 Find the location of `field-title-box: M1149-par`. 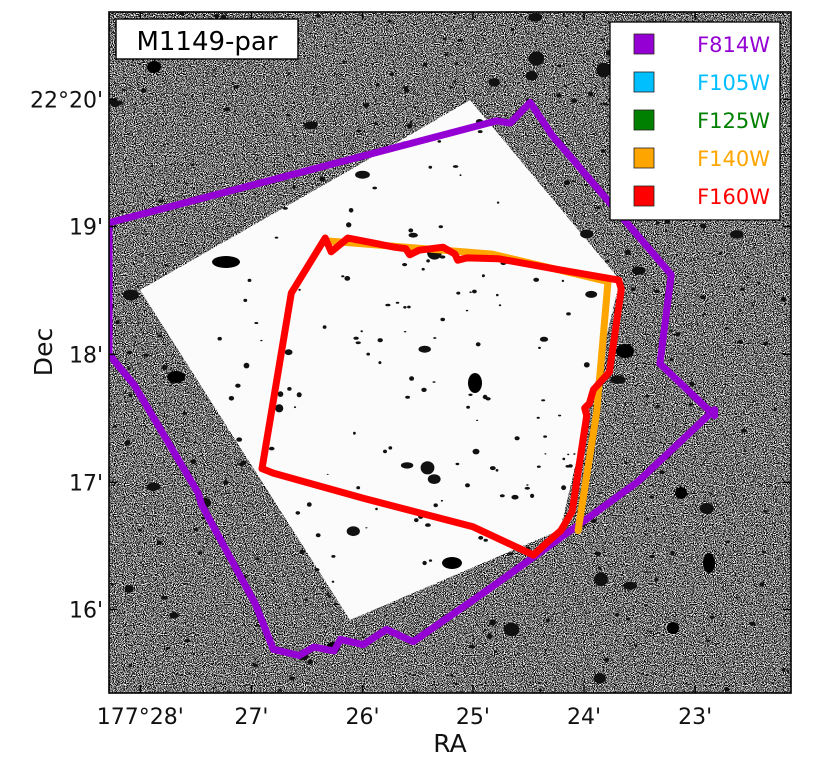

field-title-box: M1149-par is located at coordinates (207, 39).